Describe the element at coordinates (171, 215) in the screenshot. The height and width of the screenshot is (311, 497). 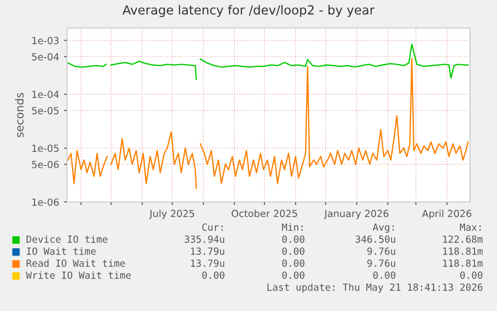
I see `x-tick-label: July 2025` at that location.